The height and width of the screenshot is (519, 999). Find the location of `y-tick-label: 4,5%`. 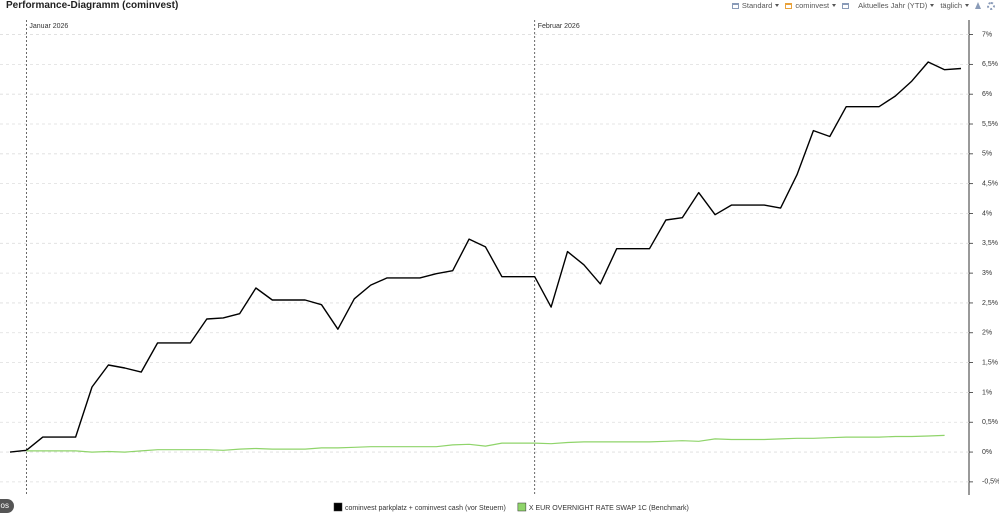

y-tick-label: 4,5% is located at coordinates (990, 183).